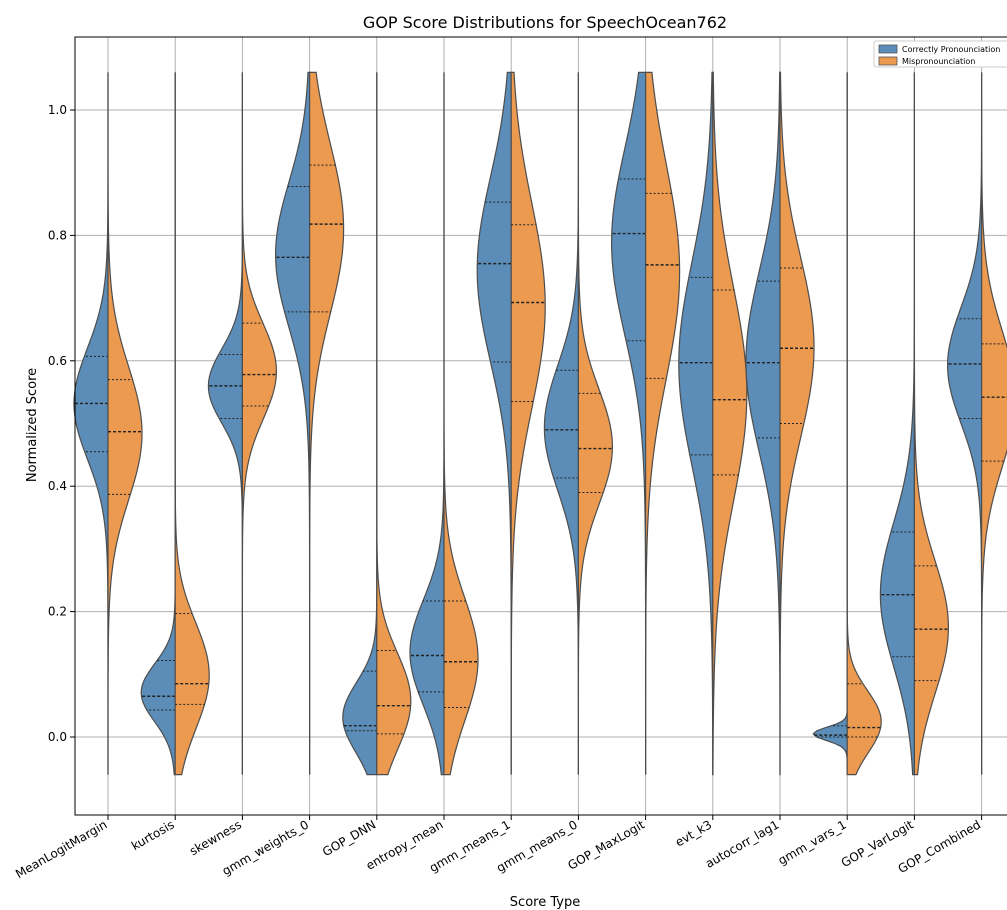  What do you see at coordinates (57, 486) in the screenshot?
I see `y-tick-label: 0.4` at bounding box center [57, 486].